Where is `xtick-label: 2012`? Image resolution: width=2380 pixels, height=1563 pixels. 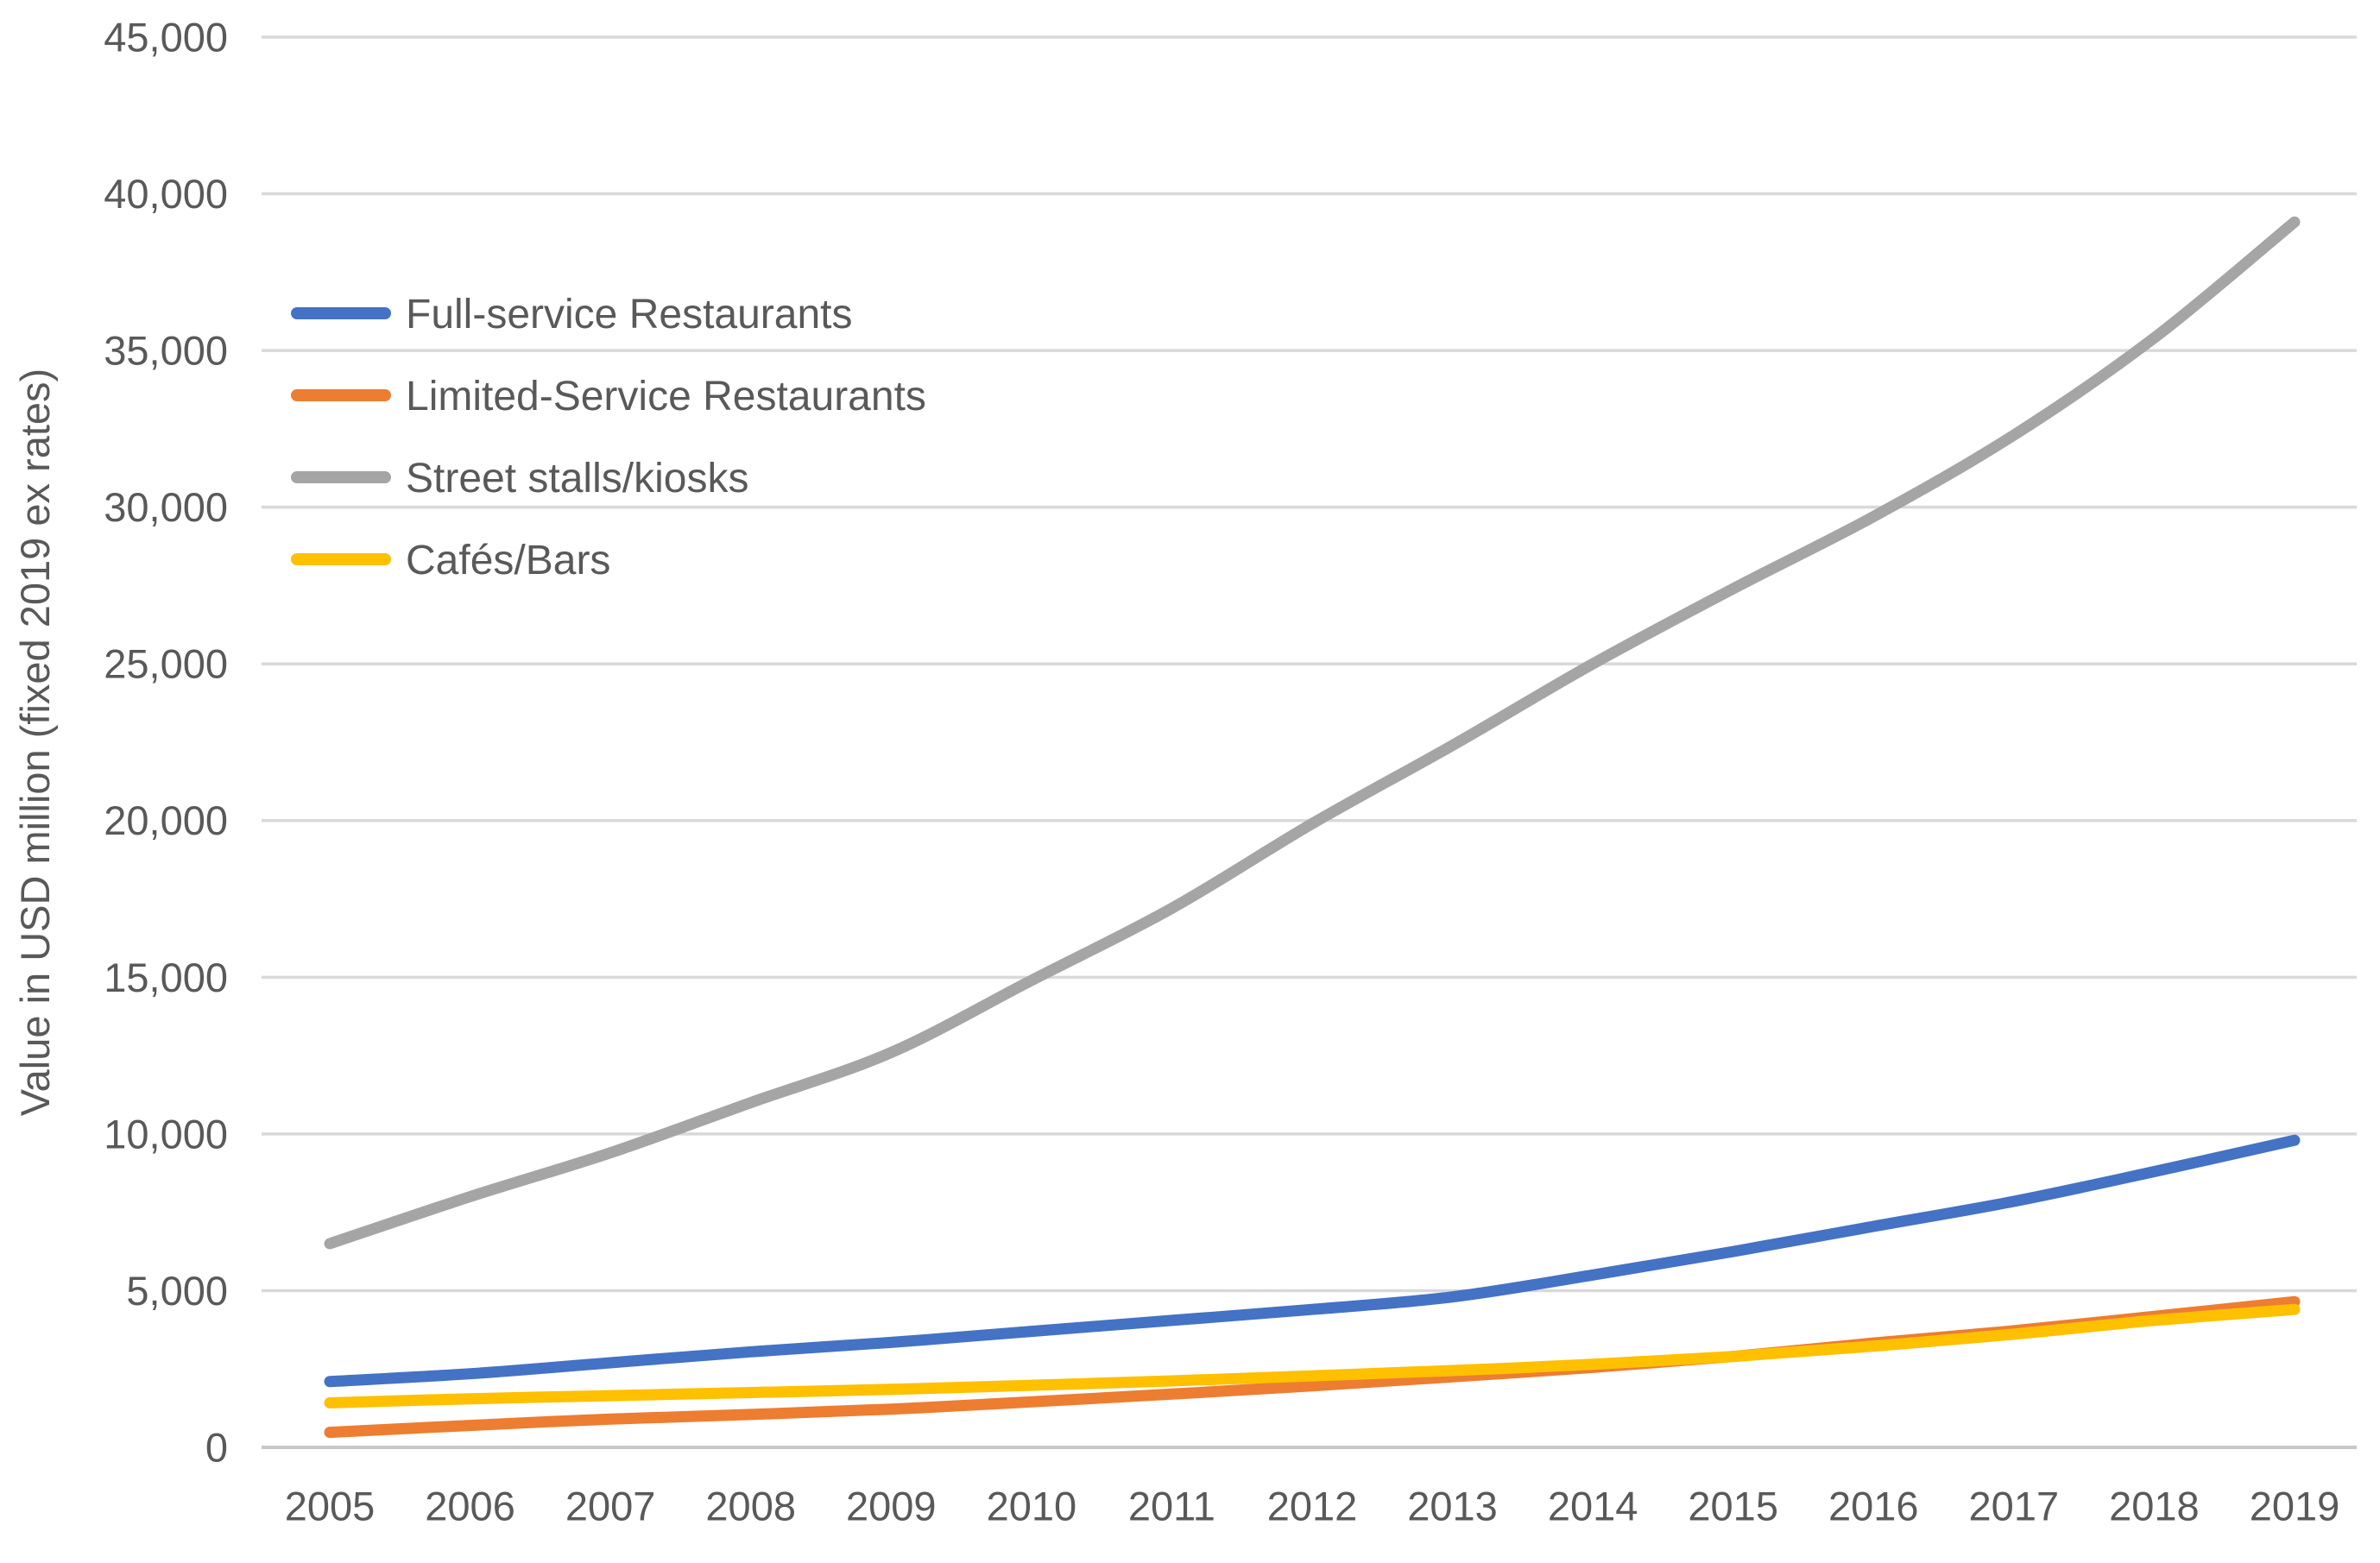 xtick-label: 2012 is located at coordinates (1313, 1505).